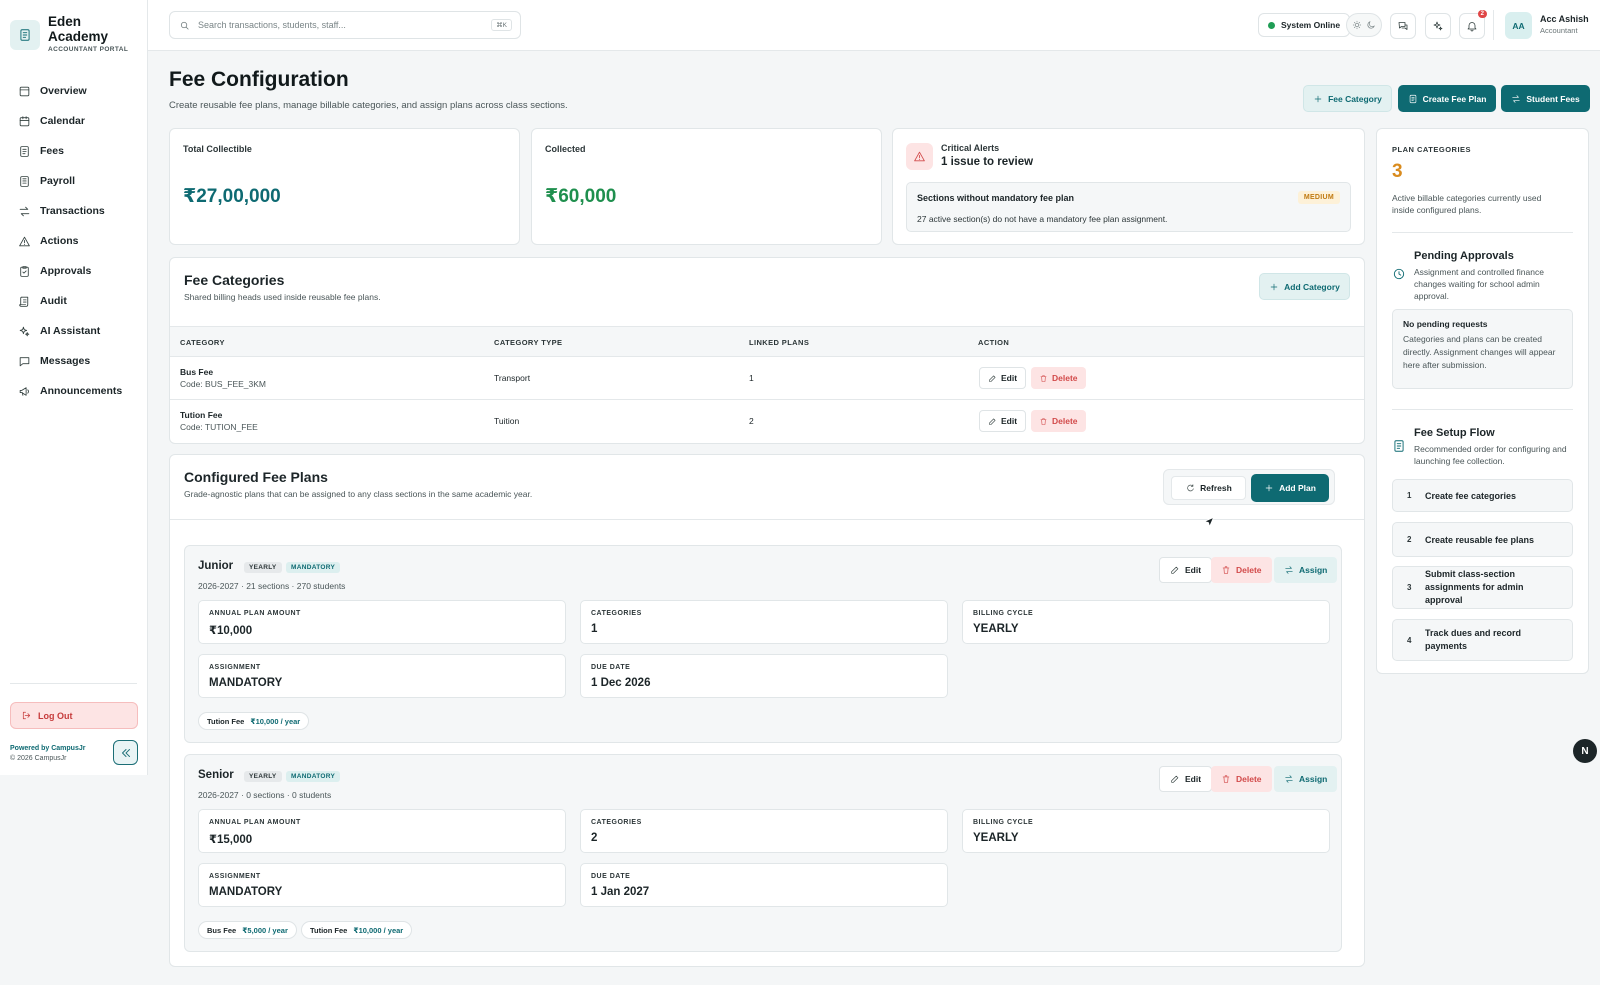  What do you see at coordinates (1482, 640) in the screenshot?
I see `setup-step: 4 Track dues and record payments` at bounding box center [1482, 640].